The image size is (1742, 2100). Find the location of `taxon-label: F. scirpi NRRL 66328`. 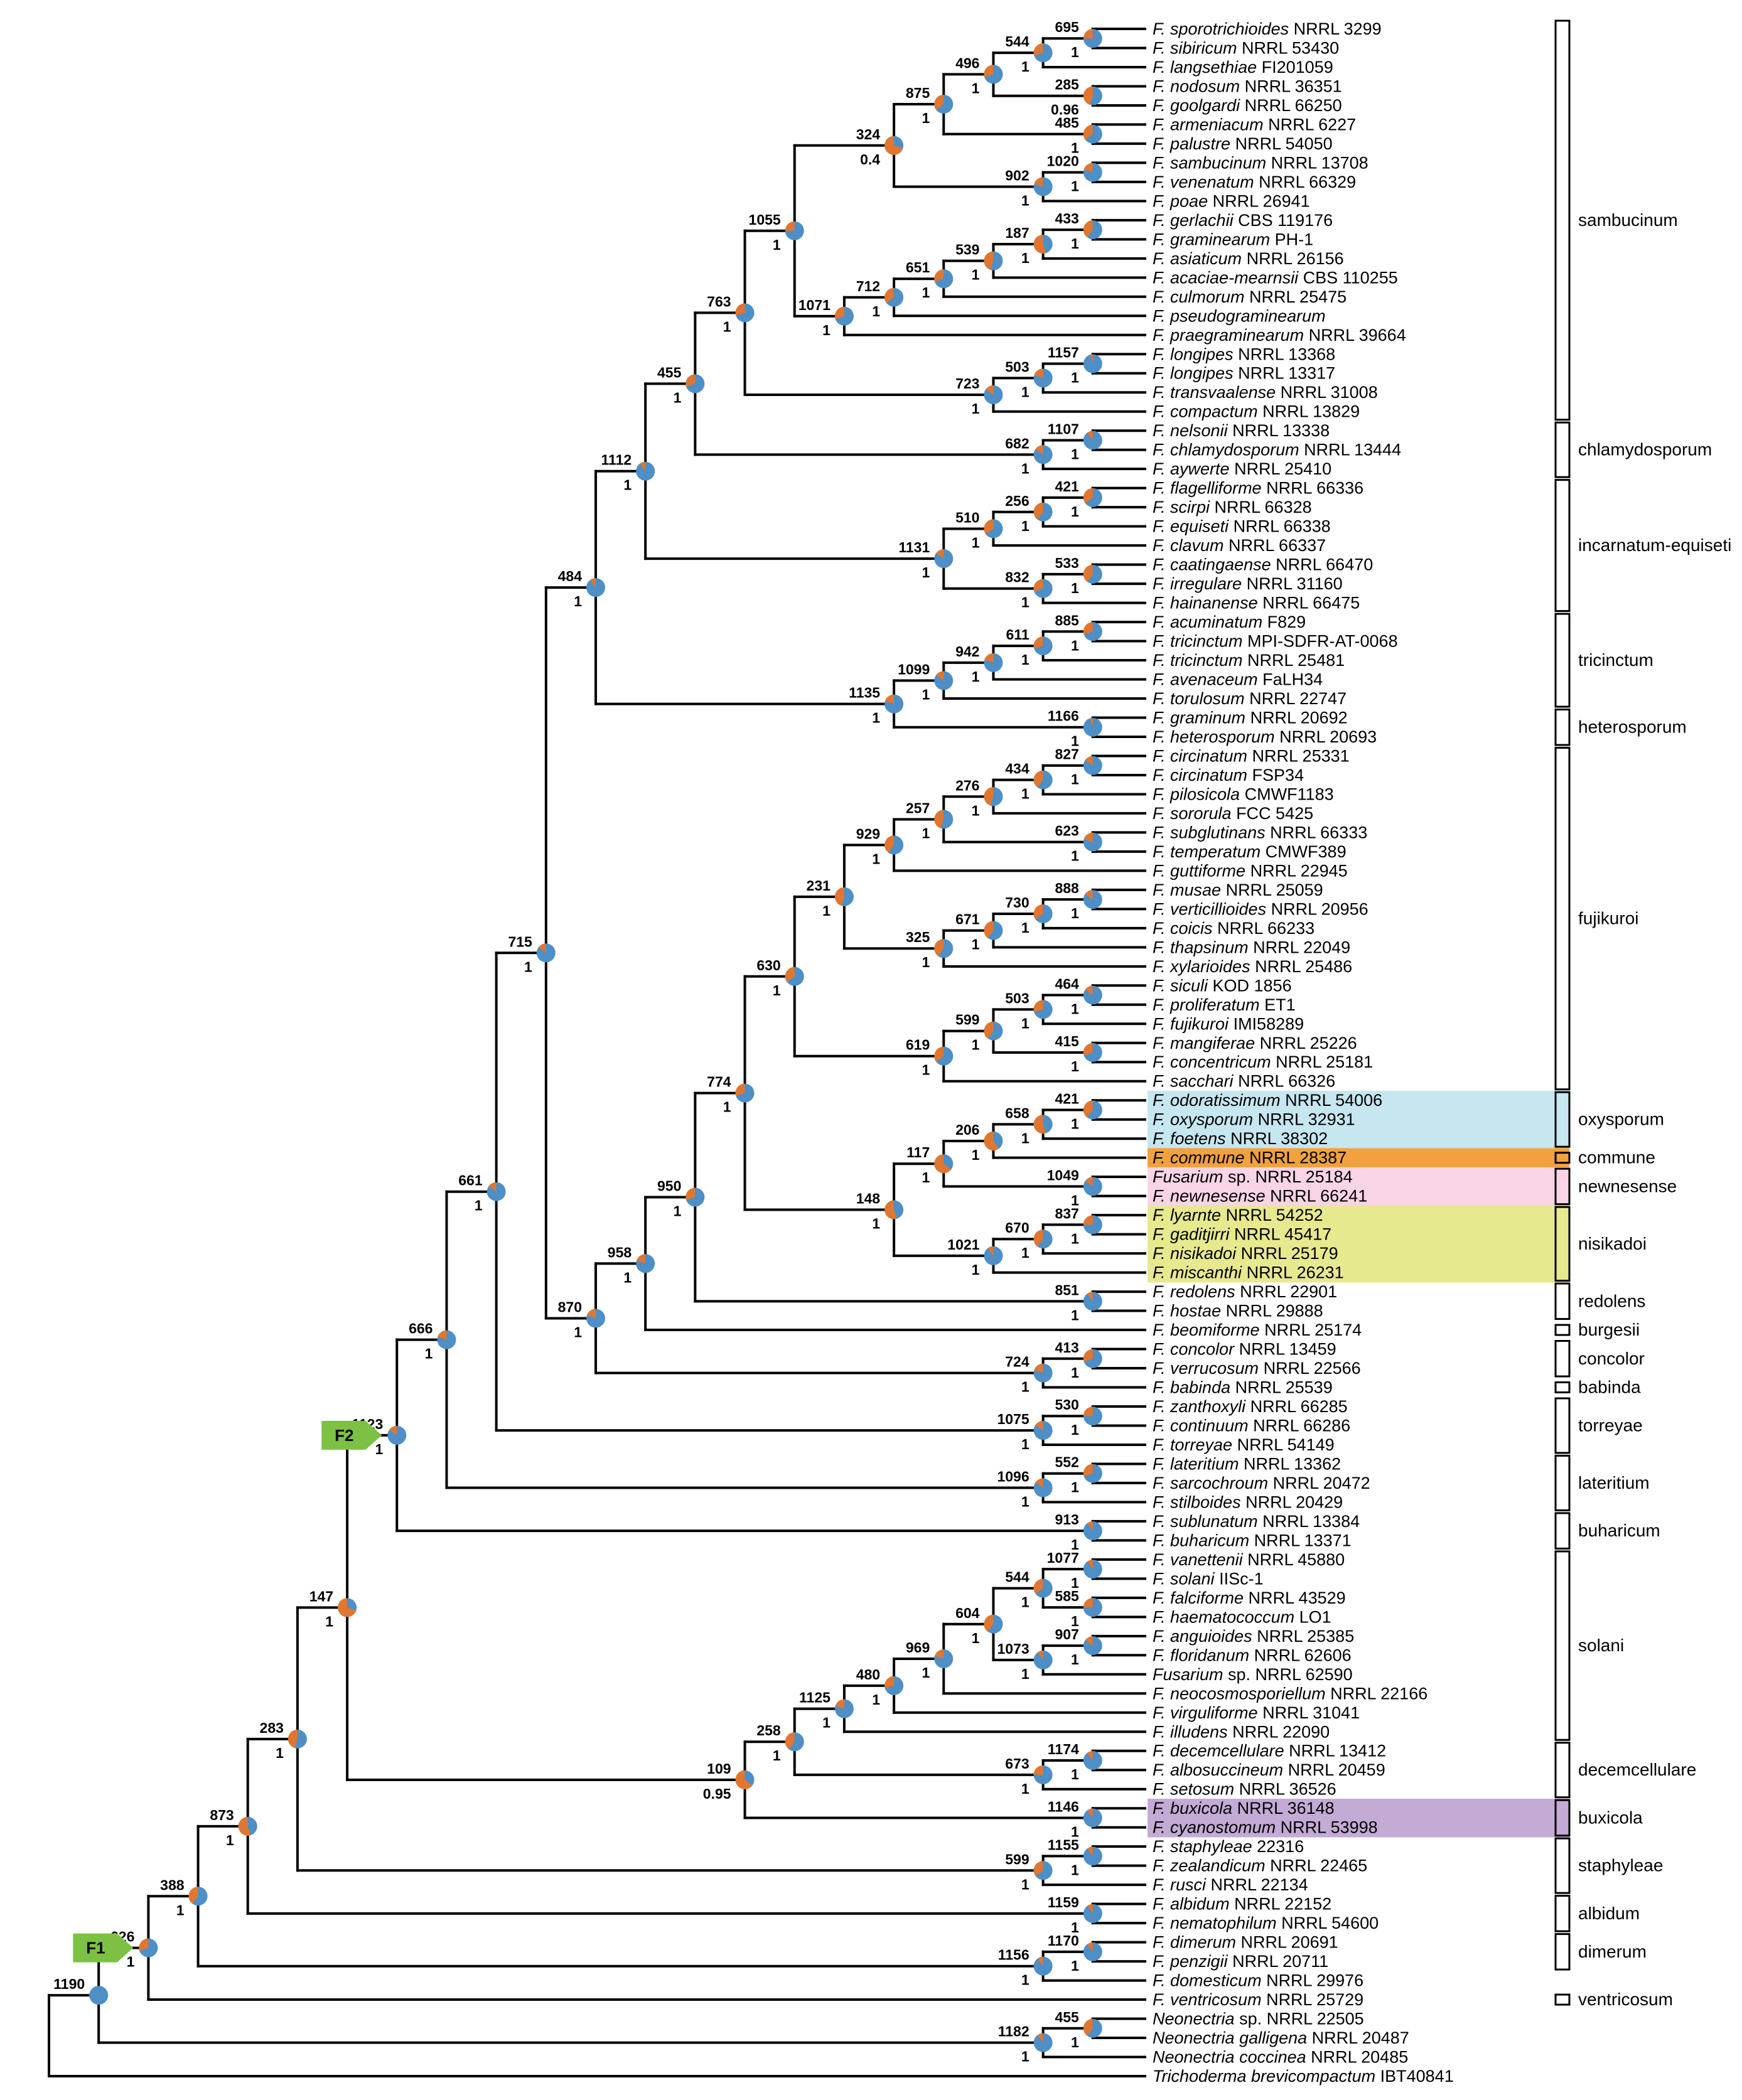

taxon-label: F. scirpi NRRL 66328 is located at coordinates (1233, 507).